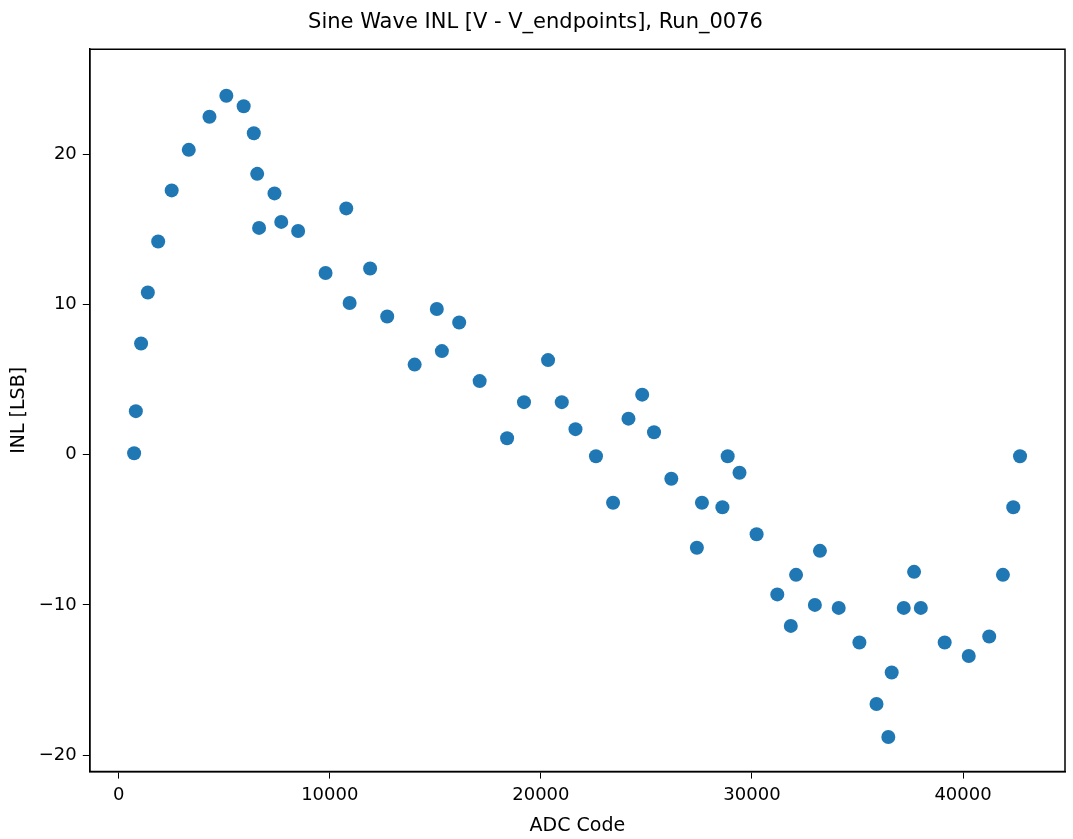 The width and height of the screenshot is (1073, 839). Describe the element at coordinates (541, 794) in the screenshot. I see `x-tick-label: 20000` at that location.